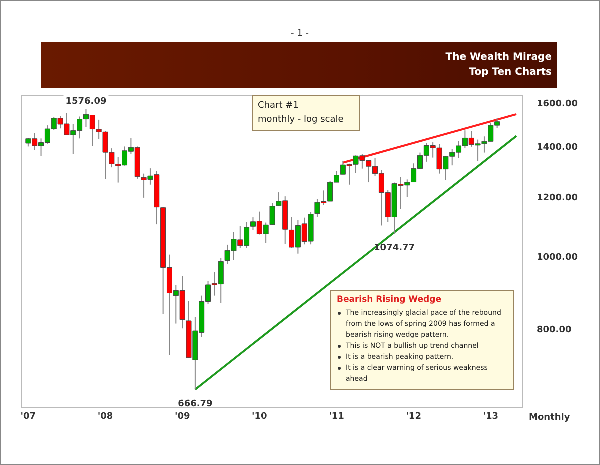 The image size is (600, 465). I want to click on annotation: monthly - log scale, so click(301, 120).